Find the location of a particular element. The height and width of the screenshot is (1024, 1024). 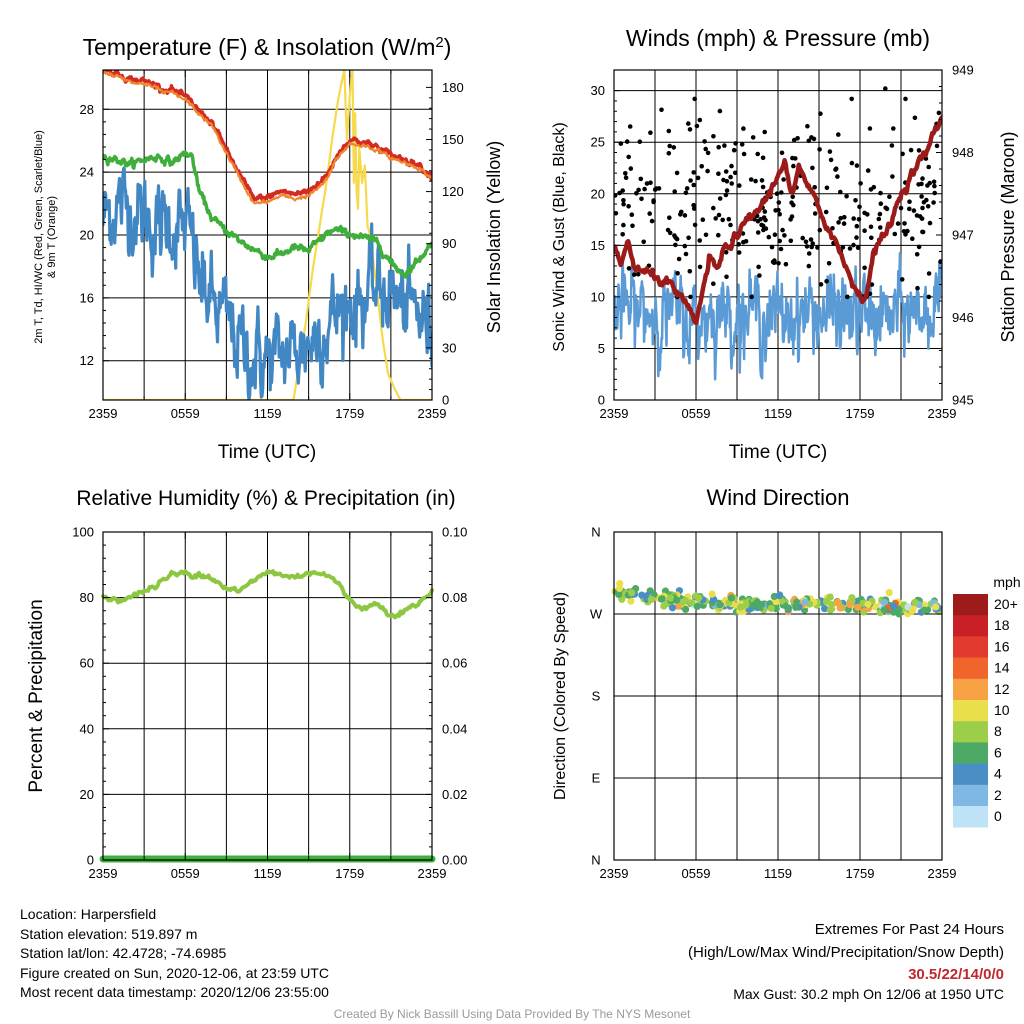

temperature-series-td is located at coordinates (267, 214).